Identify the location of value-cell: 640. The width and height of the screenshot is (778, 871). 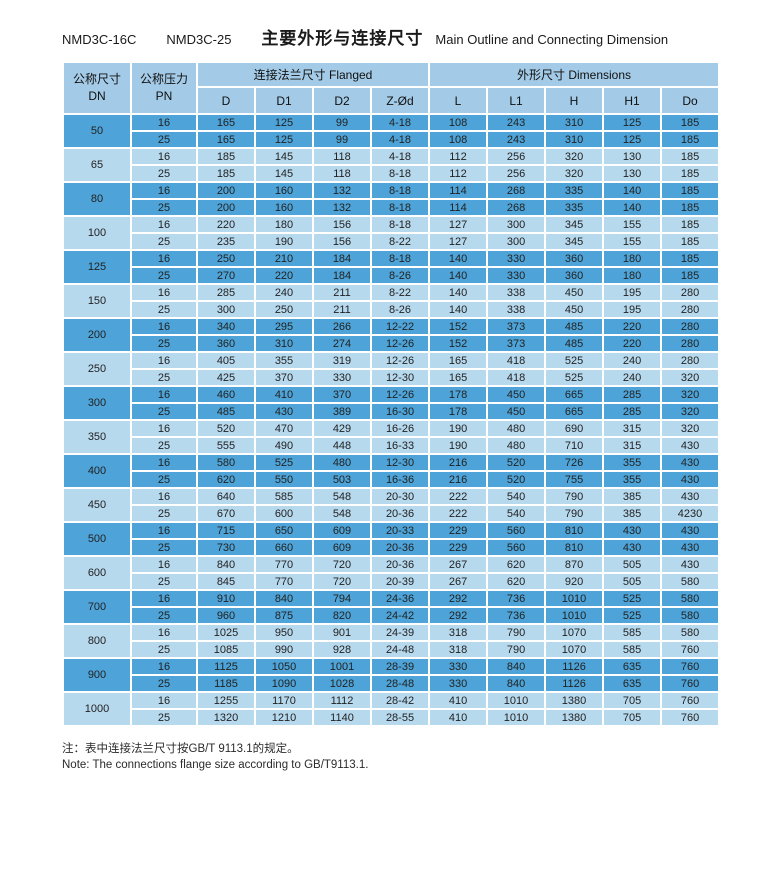
(226, 496).